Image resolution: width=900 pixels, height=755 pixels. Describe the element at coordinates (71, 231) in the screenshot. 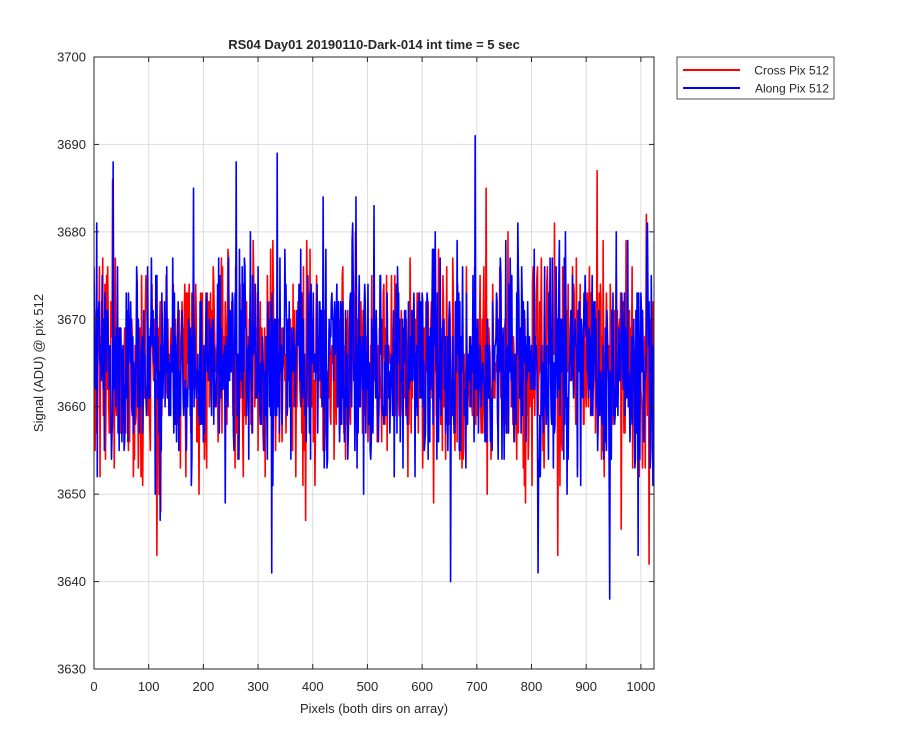

I see `y-tick-label: 3680` at that location.